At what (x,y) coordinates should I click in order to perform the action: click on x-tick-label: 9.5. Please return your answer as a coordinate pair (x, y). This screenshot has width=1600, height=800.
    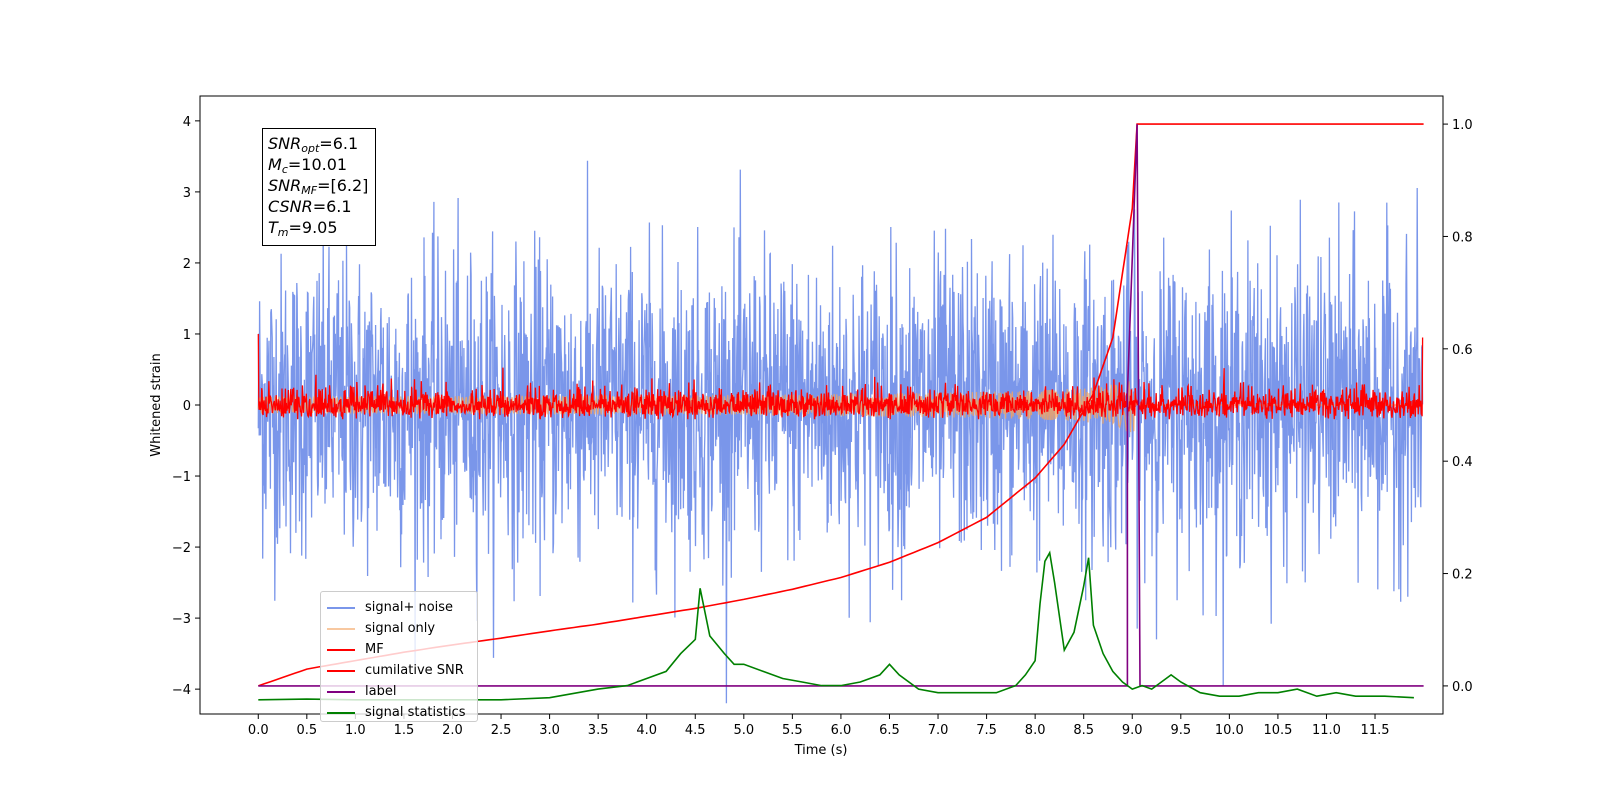
    Looking at the image, I should click on (1180, 730).